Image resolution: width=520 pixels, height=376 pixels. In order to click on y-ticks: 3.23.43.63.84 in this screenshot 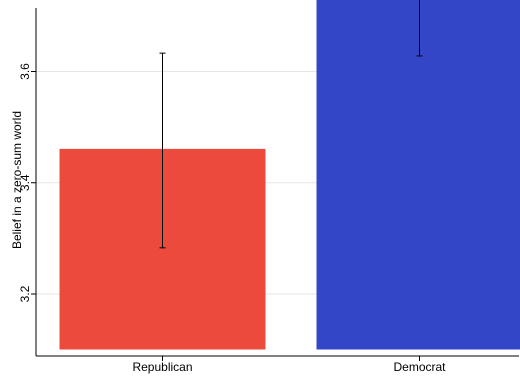, I will do `click(27, 182)`.